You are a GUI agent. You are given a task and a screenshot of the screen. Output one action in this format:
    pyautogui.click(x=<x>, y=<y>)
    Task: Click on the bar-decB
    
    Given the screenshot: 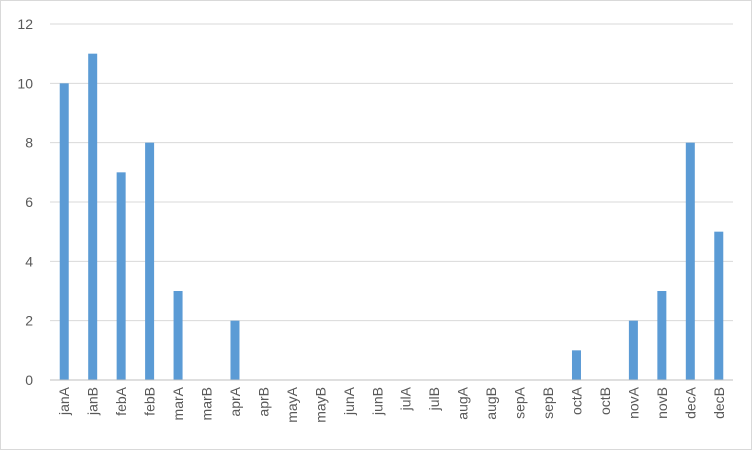 What is the action you would take?
    pyautogui.click(x=719, y=305)
    